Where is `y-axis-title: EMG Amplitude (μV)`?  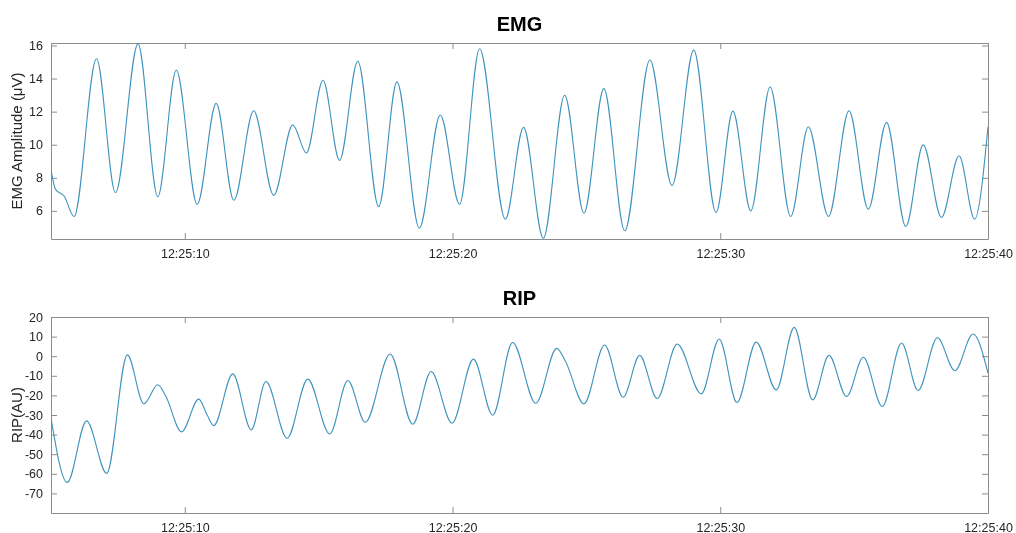
y-axis-title: EMG Amplitude (μV) is located at coordinates (16, 141).